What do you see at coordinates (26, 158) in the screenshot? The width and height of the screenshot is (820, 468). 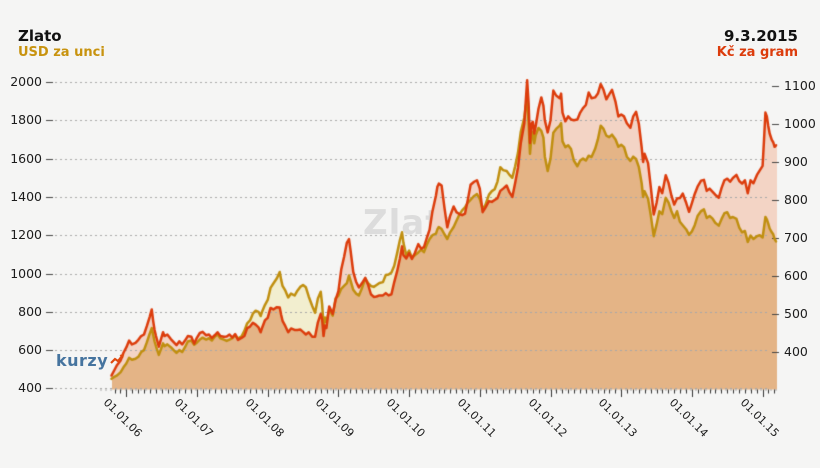 I see `y-axis-left-label: 1600` at bounding box center [26, 158].